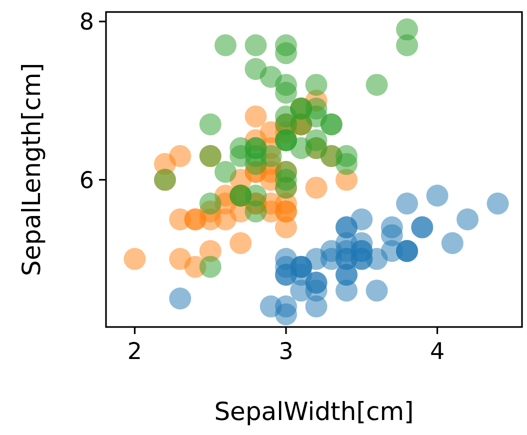 The image size is (527, 435). Describe the element at coordinates (86, 181) in the screenshot. I see `y-tick-label: 6` at that location.